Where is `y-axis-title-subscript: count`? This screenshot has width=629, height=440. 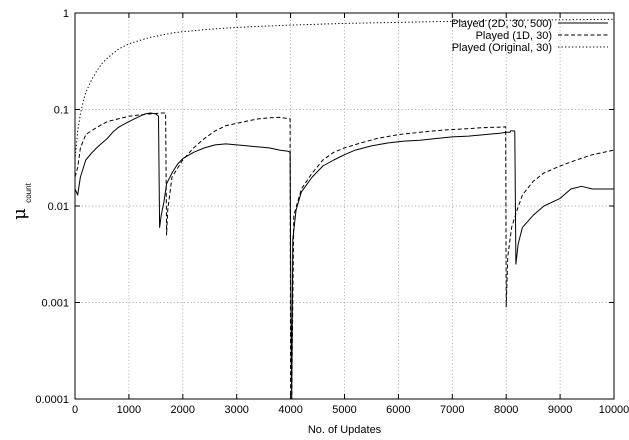 y-axis-title-subscript: count is located at coordinates (28, 192).